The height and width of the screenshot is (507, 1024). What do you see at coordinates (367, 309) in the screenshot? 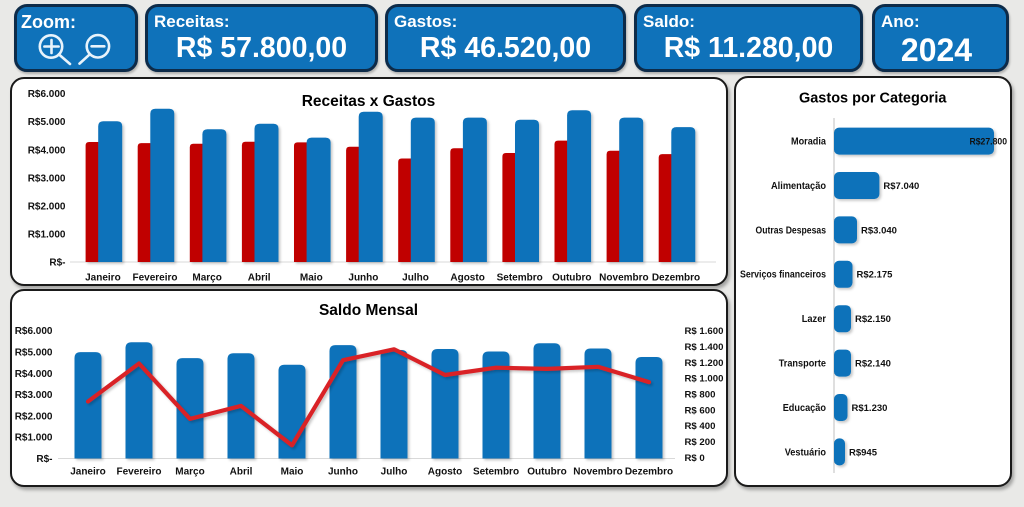
I see `svg-text: Saldo Mensal` at bounding box center [367, 309].